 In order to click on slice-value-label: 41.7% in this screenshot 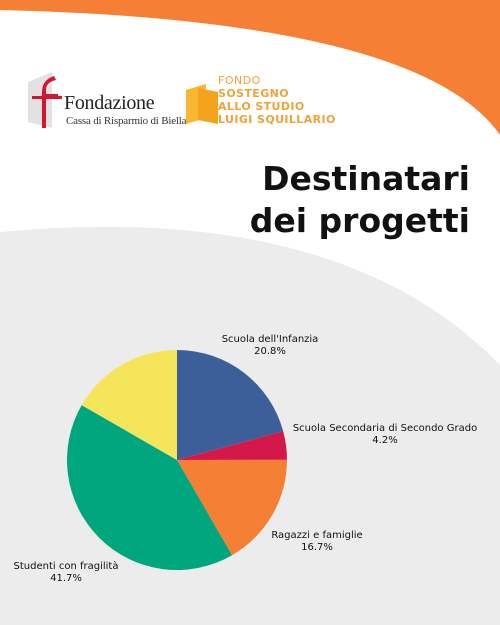, I will do `click(66, 578)`.